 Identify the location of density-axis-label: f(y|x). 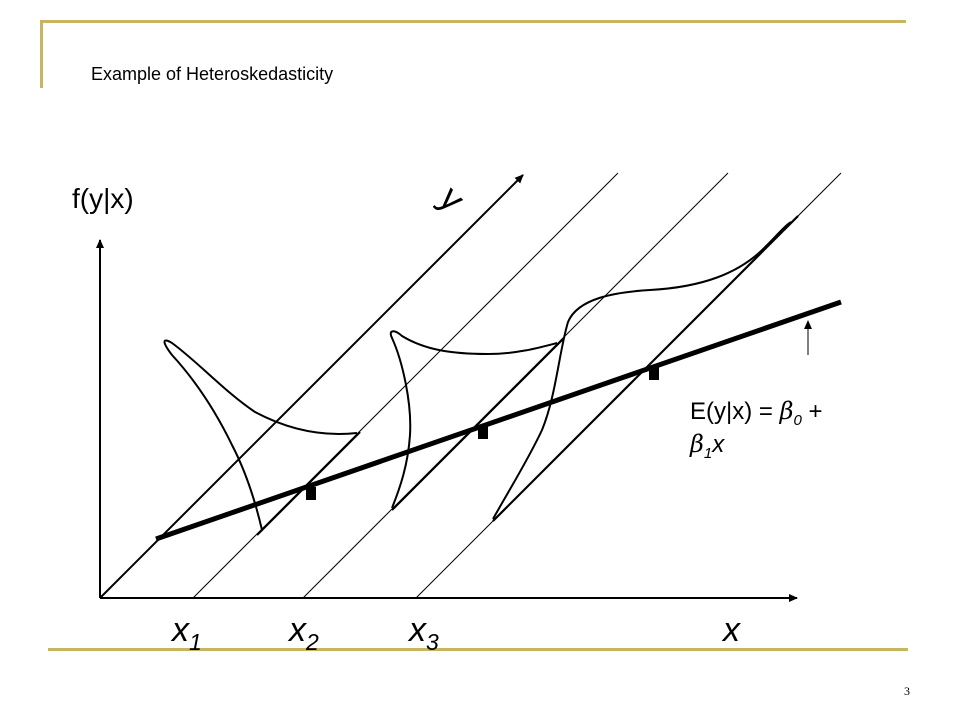
(103, 198).